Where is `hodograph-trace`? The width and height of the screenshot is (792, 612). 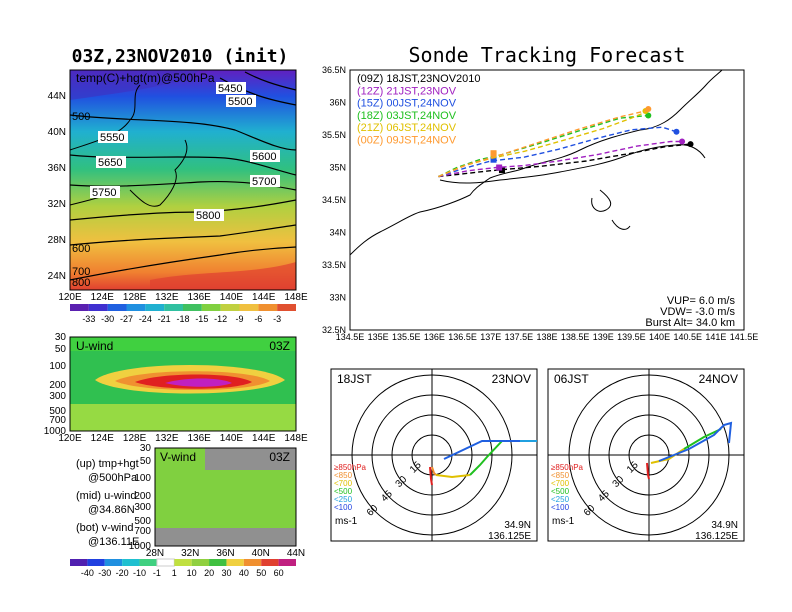 hodograph-trace is located at coordinates (483, 463).